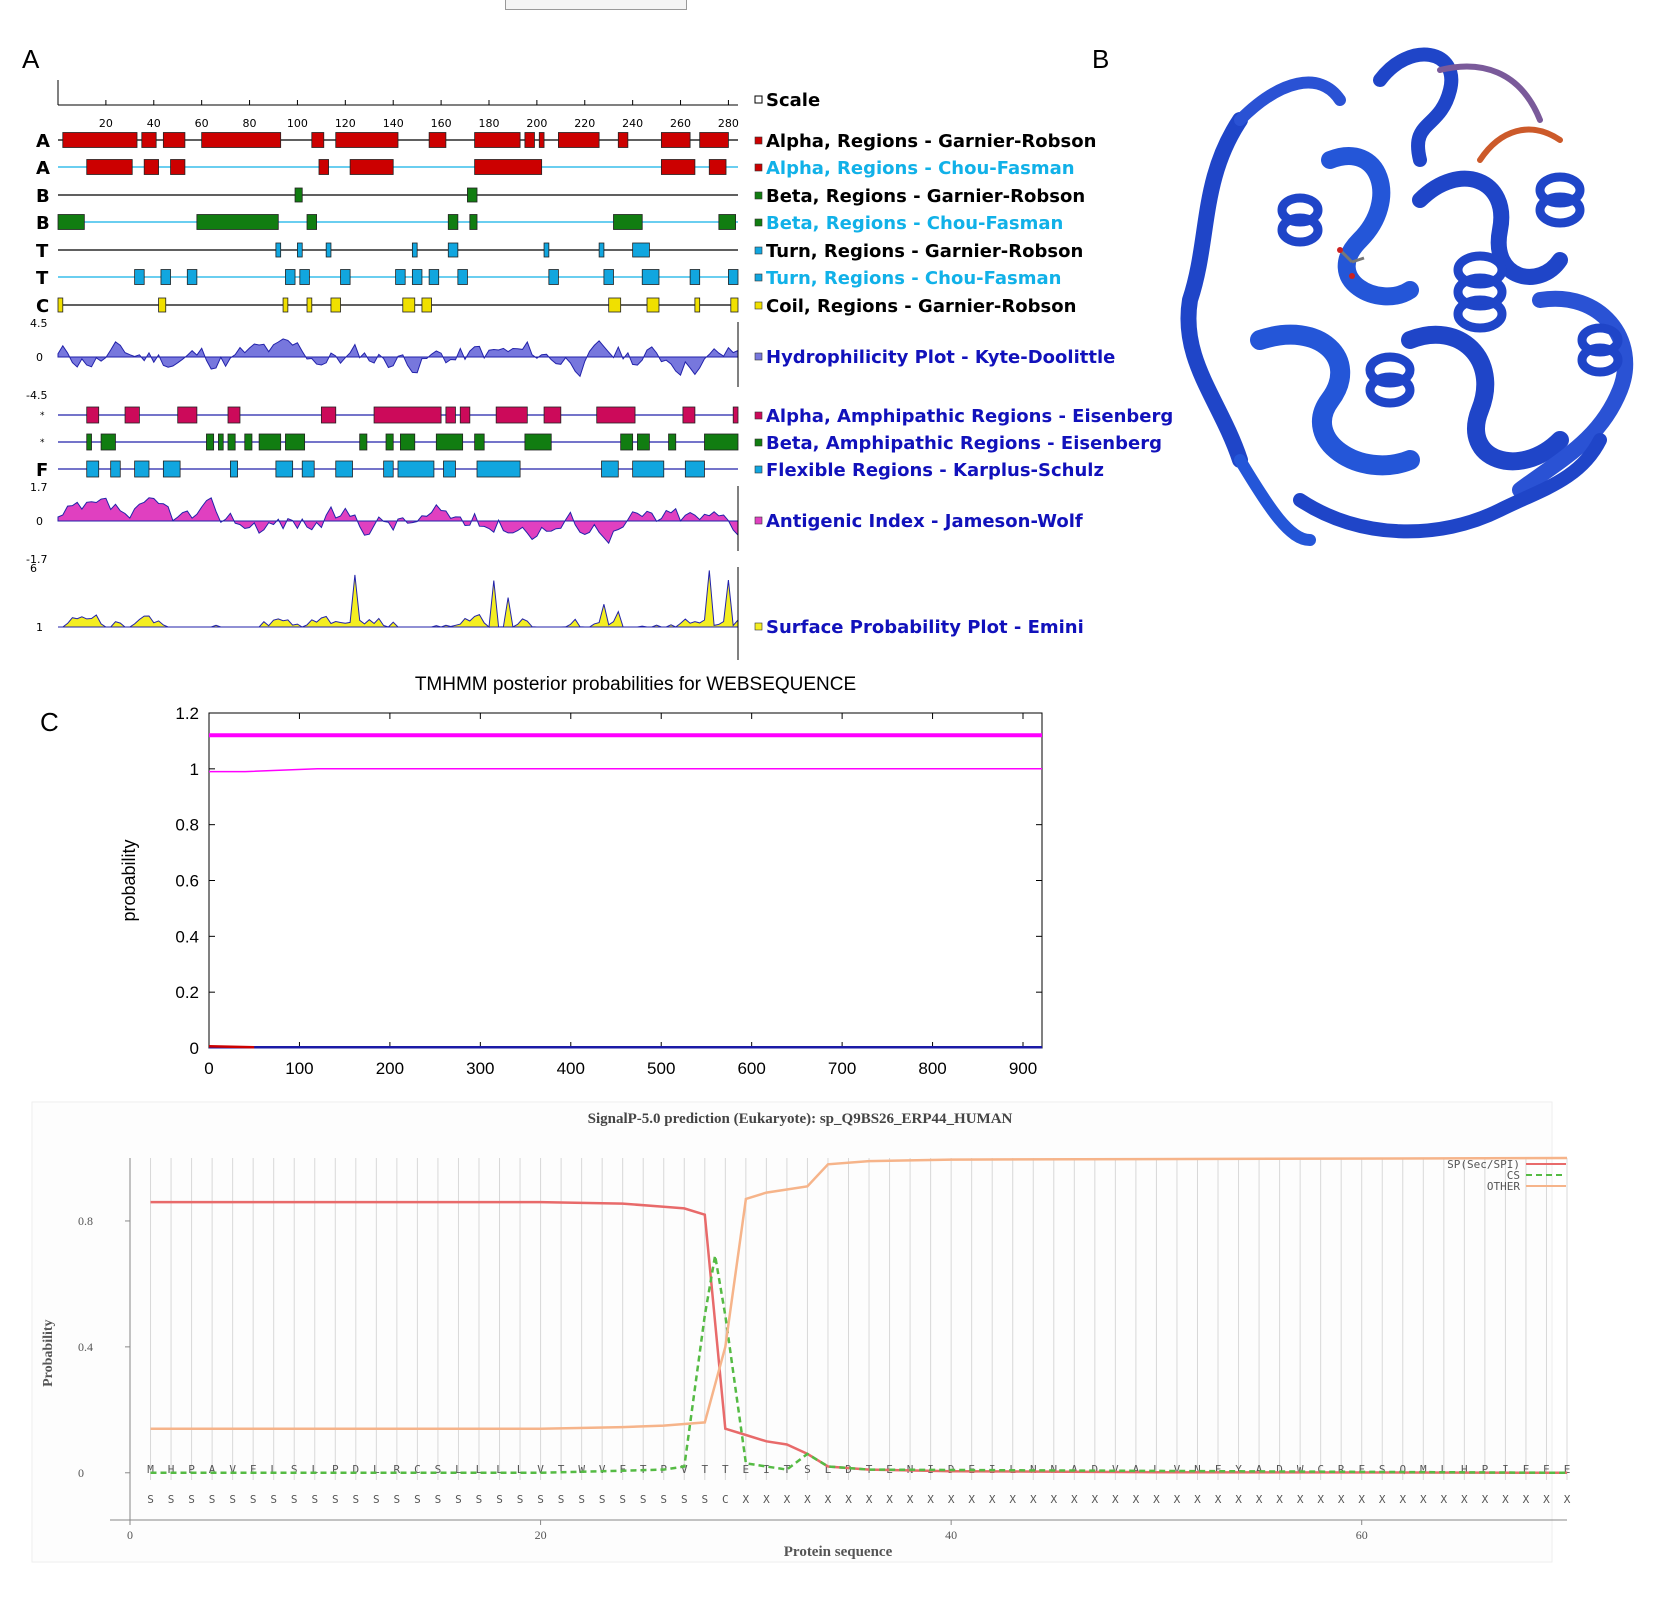 The width and height of the screenshot is (1654, 1615). I want to click on scale-tick-label: 240, so click(632, 123).